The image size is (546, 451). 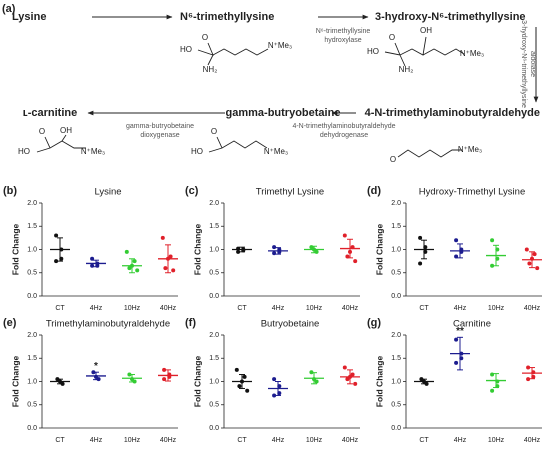 I want to click on compound-name: 4-N-trimethylaminobutyraldehyde, so click(x=452, y=113).